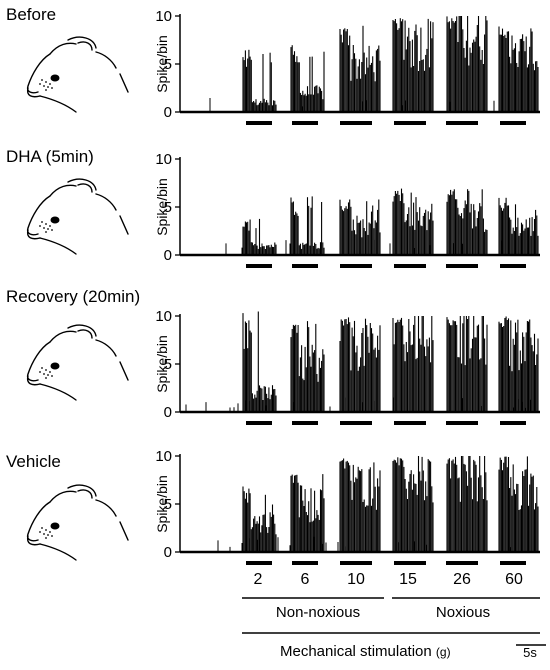 Image resolution: width=550 pixels, height=670 pixels. What do you see at coordinates (463, 612) in the screenshot?
I see `group-label-noxious: Noxious` at bounding box center [463, 612].